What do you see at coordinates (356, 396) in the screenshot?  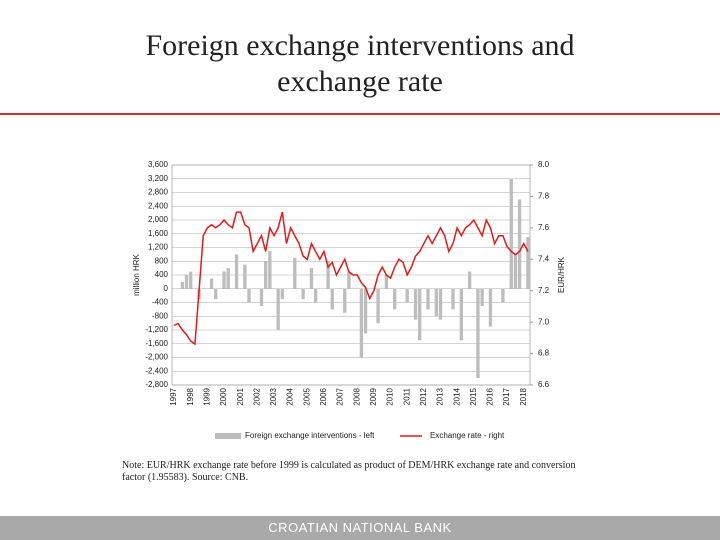 I see `x-tick-label: 2008` at bounding box center [356, 396].